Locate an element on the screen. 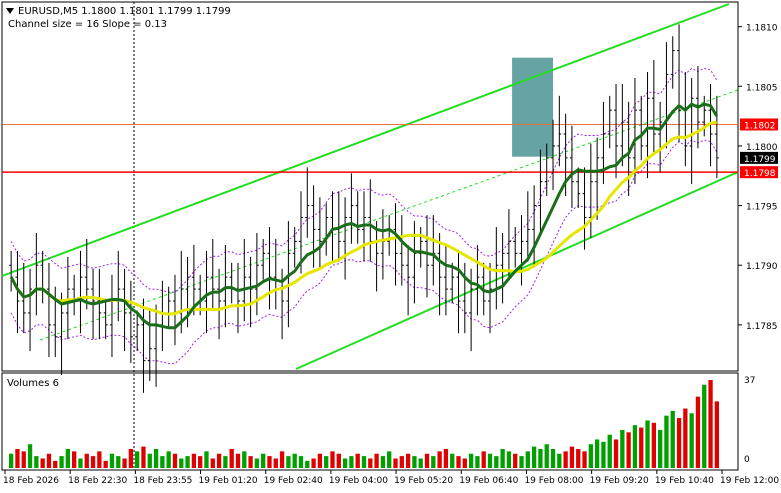 The height and width of the screenshot is (493, 781). price-label-text: 1.1802 is located at coordinates (760, 126).